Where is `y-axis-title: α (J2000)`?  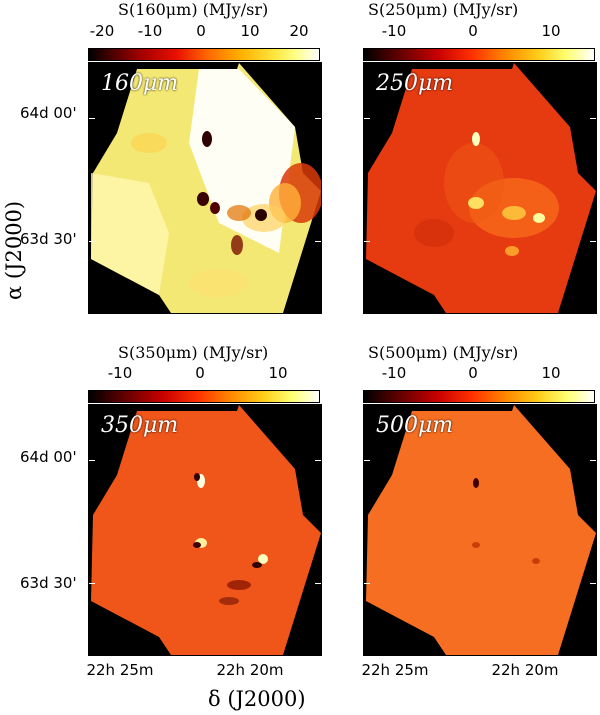
y-axis-title: α (J2000) is located at coordinates (14, 250).